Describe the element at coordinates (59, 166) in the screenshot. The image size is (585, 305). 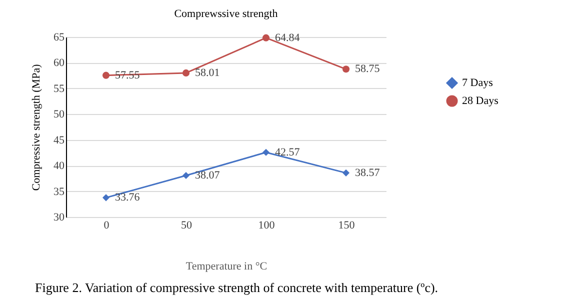
I see `y-tick-label: 40` at that location.